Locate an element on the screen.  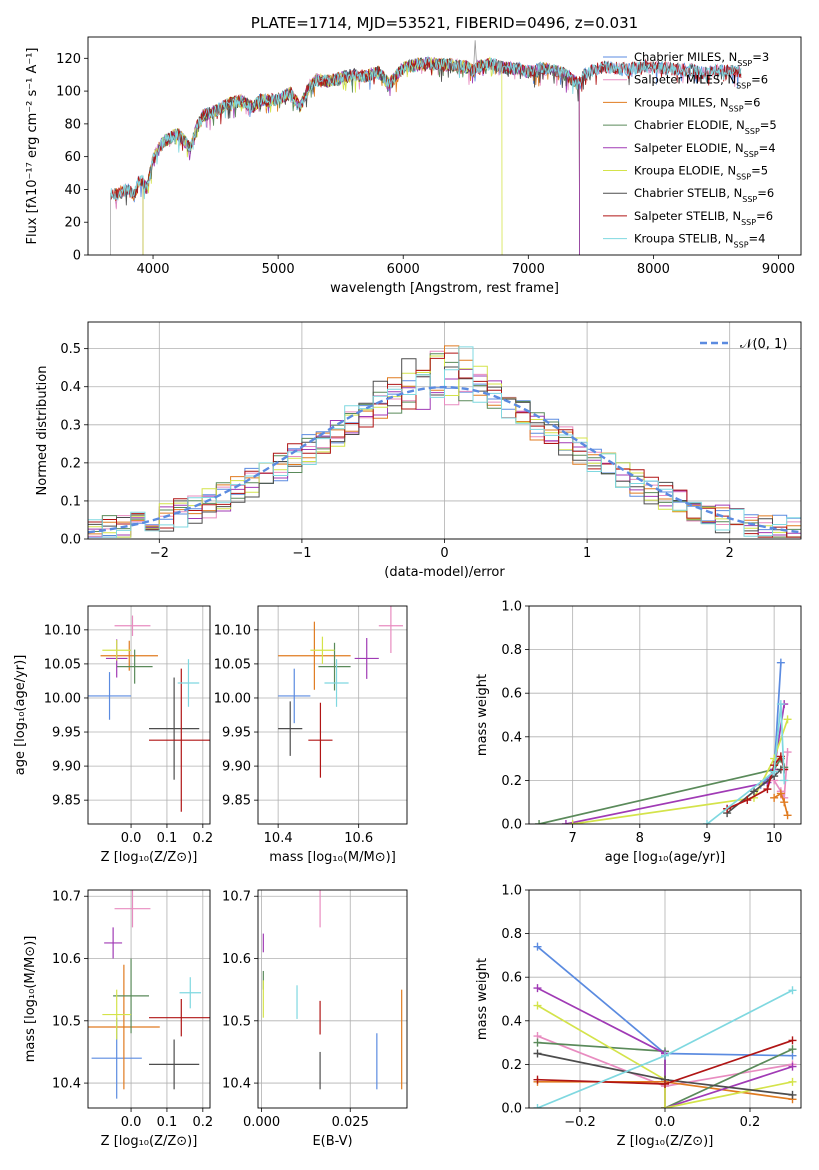
legend-label: Salpeter STELIB, NSSP=6 is located at coordinates (703, 218).